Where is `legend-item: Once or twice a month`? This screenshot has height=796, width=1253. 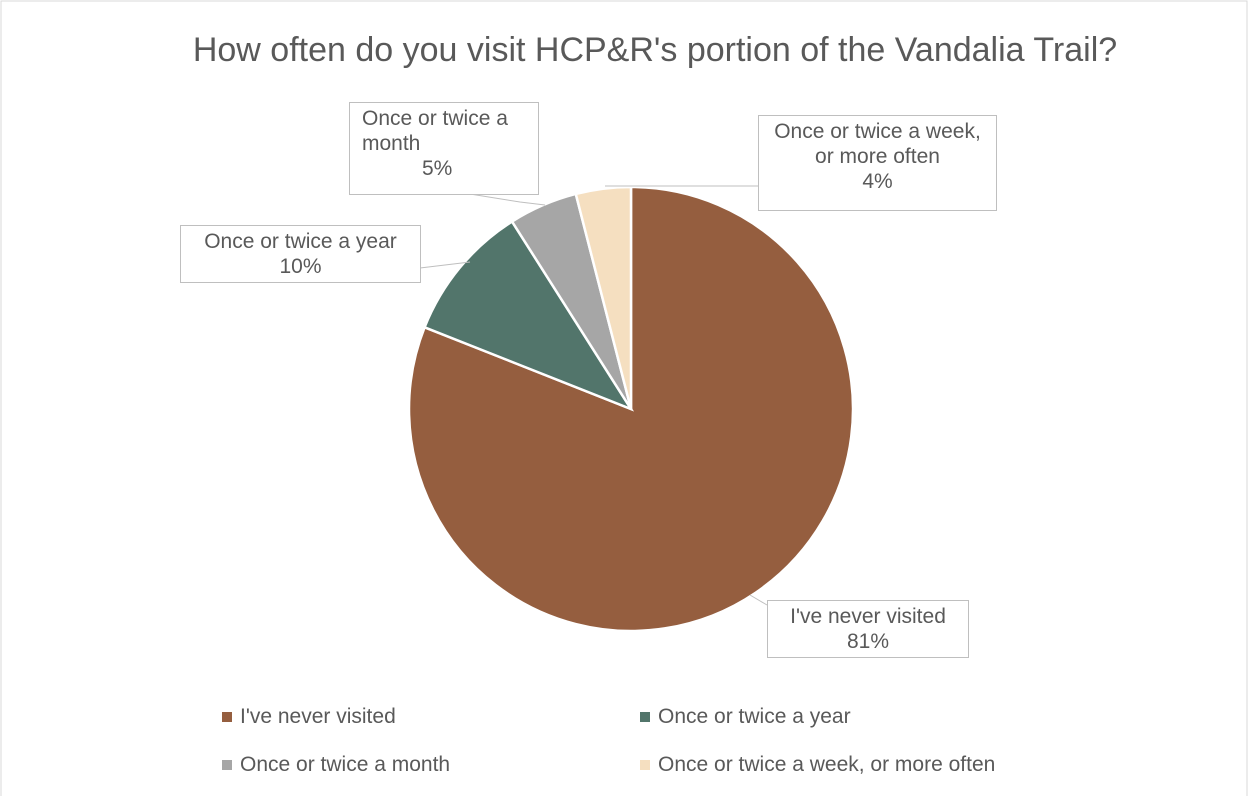
legend-item: Once or twice a month is located at coordinates (336, 765).